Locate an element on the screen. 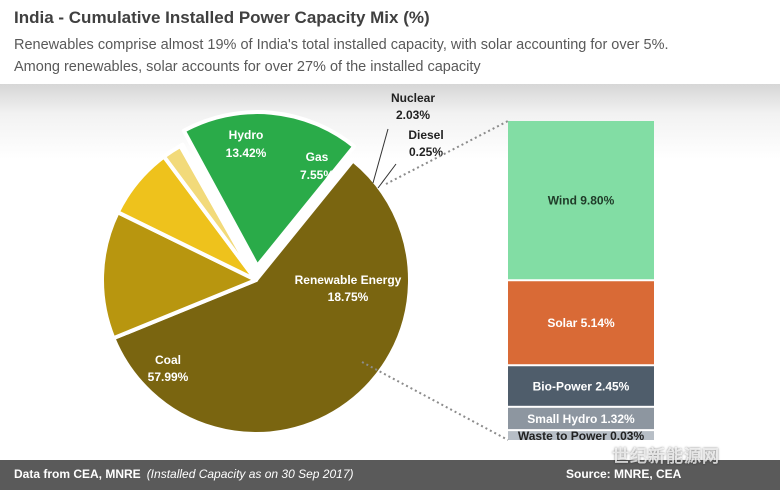  pie-slice-hydro is located at coordinates (179, 275).